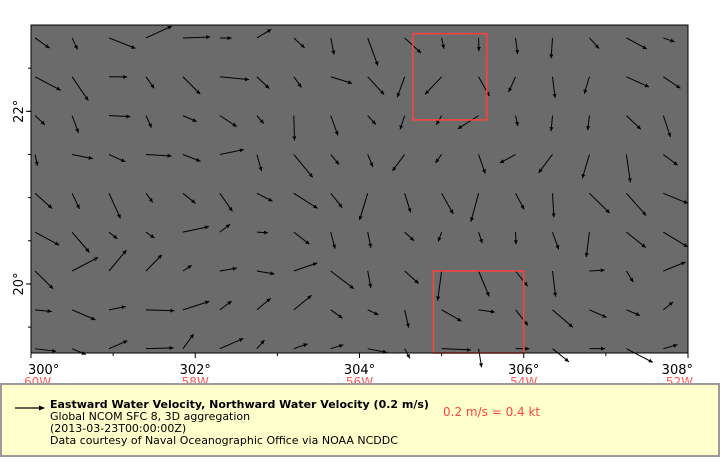 This screenshot has height=465, width=720. I want to click on lon-tick-label: 300°, so click(43, 370).